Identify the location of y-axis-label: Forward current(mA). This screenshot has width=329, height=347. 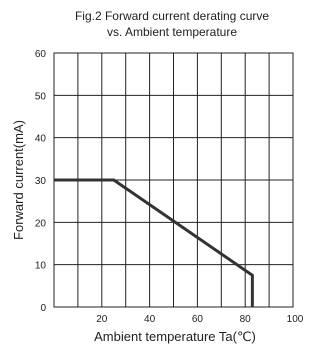
(18, 180).